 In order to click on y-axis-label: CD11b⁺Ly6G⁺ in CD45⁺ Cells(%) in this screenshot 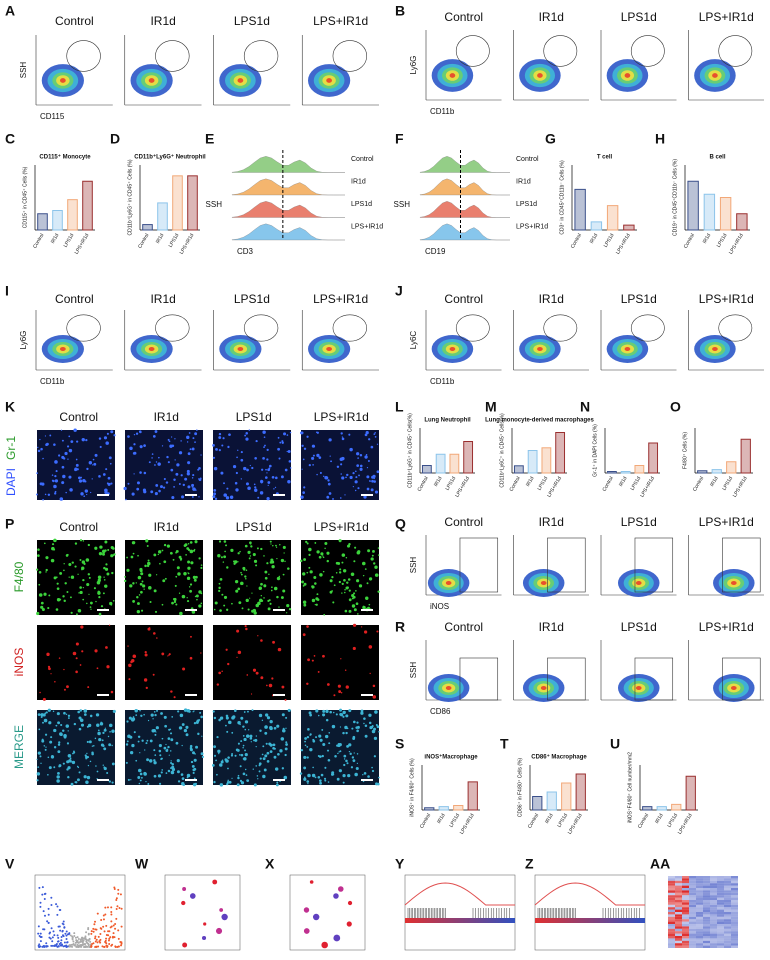, I will do `click(410, 450)`.